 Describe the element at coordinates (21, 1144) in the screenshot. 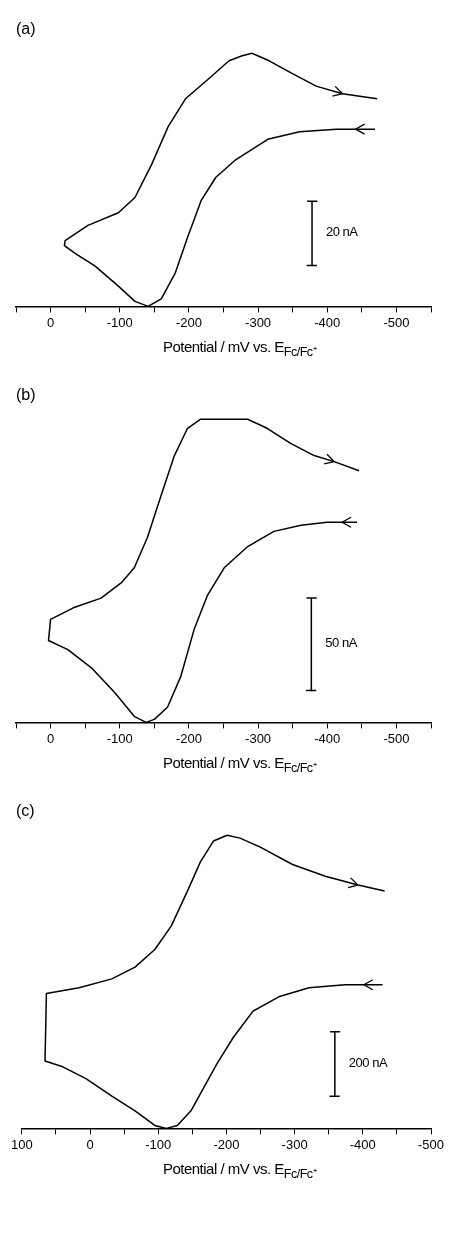

I see `x-tick-label: 100` at that location.